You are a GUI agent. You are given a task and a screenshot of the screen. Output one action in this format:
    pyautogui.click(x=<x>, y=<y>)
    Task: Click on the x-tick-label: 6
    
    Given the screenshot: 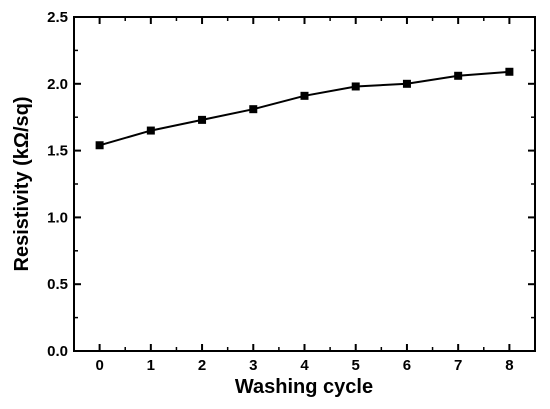 What is the action you would take?
    pyautogui.click(x=407, y=365)
    